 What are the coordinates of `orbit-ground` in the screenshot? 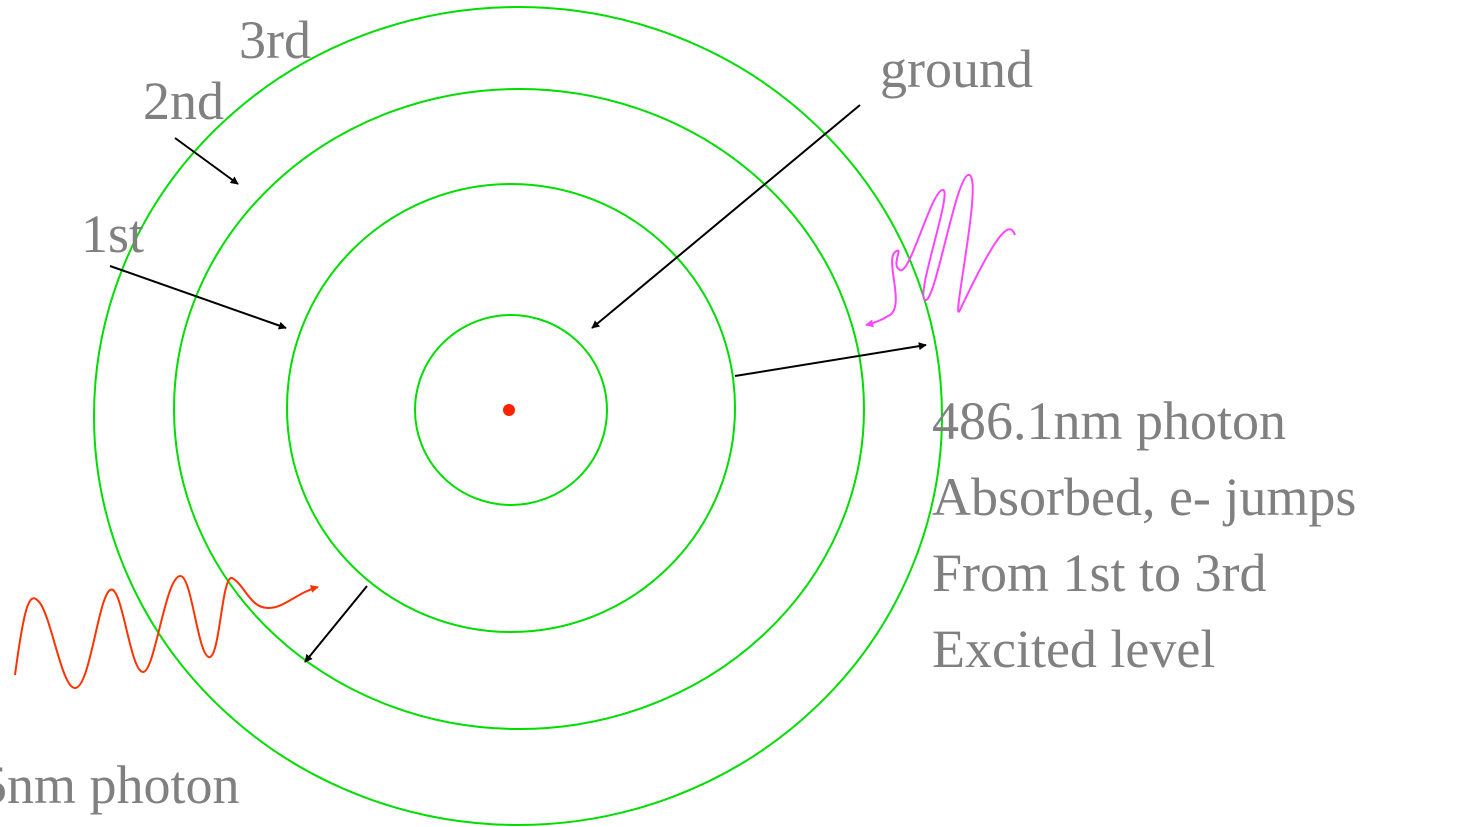 It's located at (511, 410).